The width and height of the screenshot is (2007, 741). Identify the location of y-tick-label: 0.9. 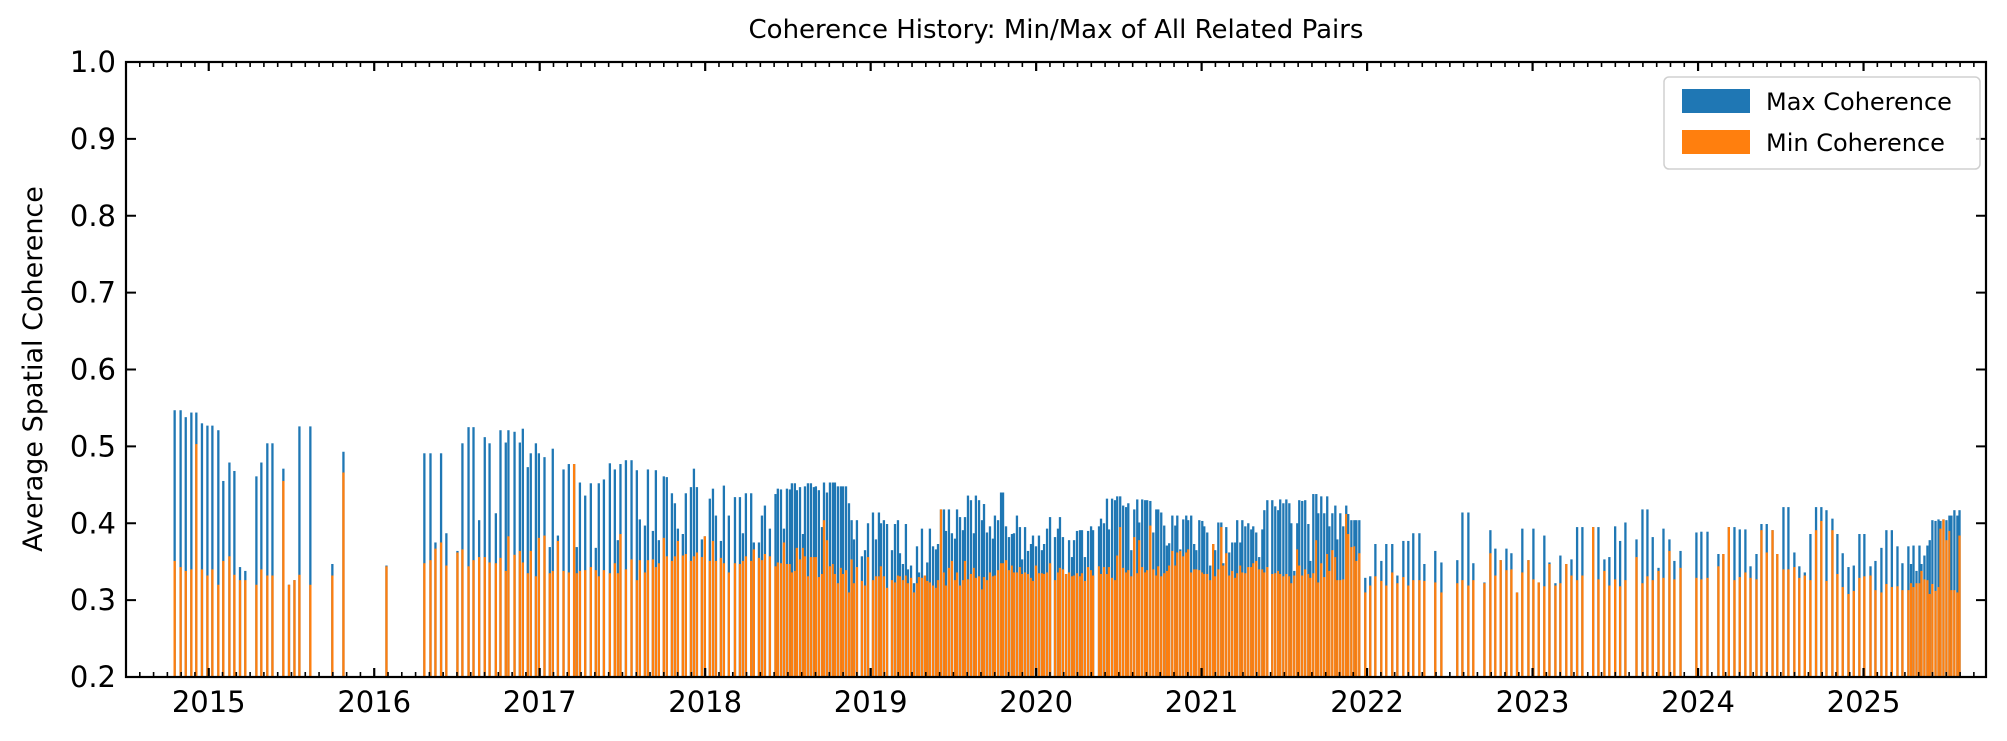
(93, 139).